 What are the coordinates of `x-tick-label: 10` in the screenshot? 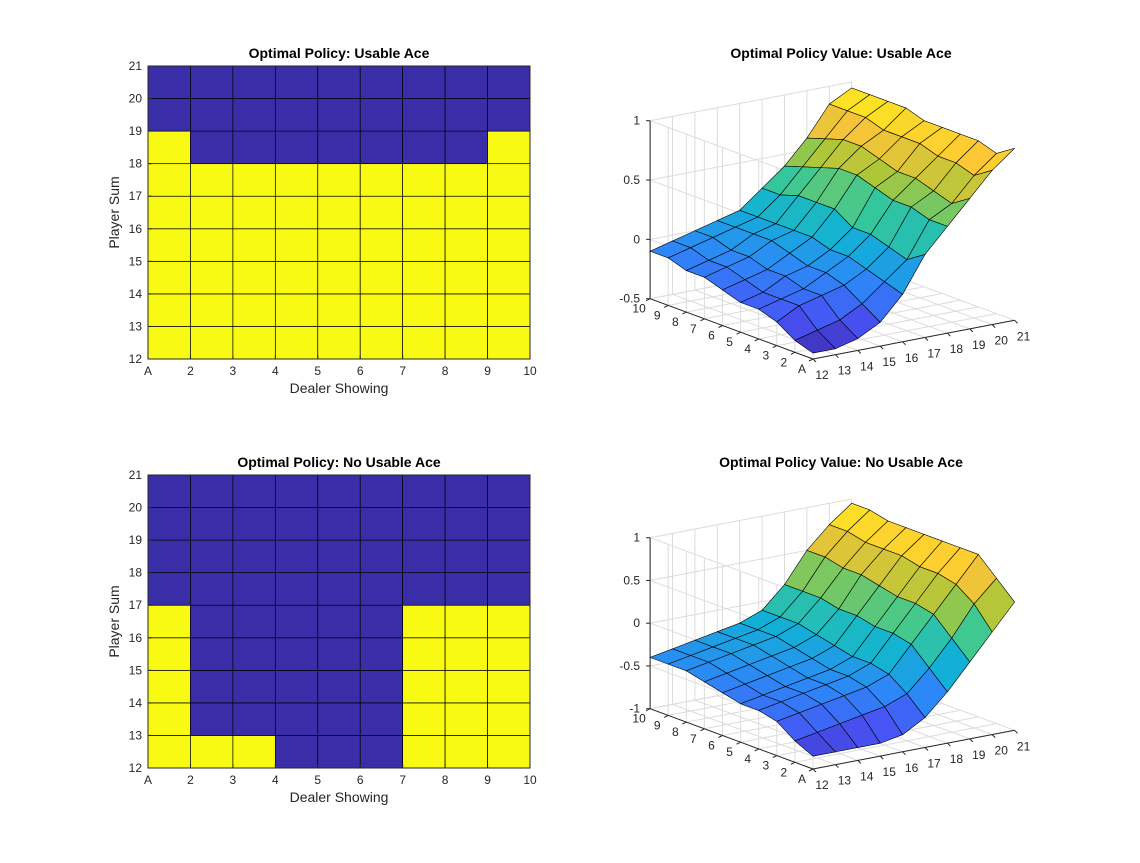 It's located at (530, 780).